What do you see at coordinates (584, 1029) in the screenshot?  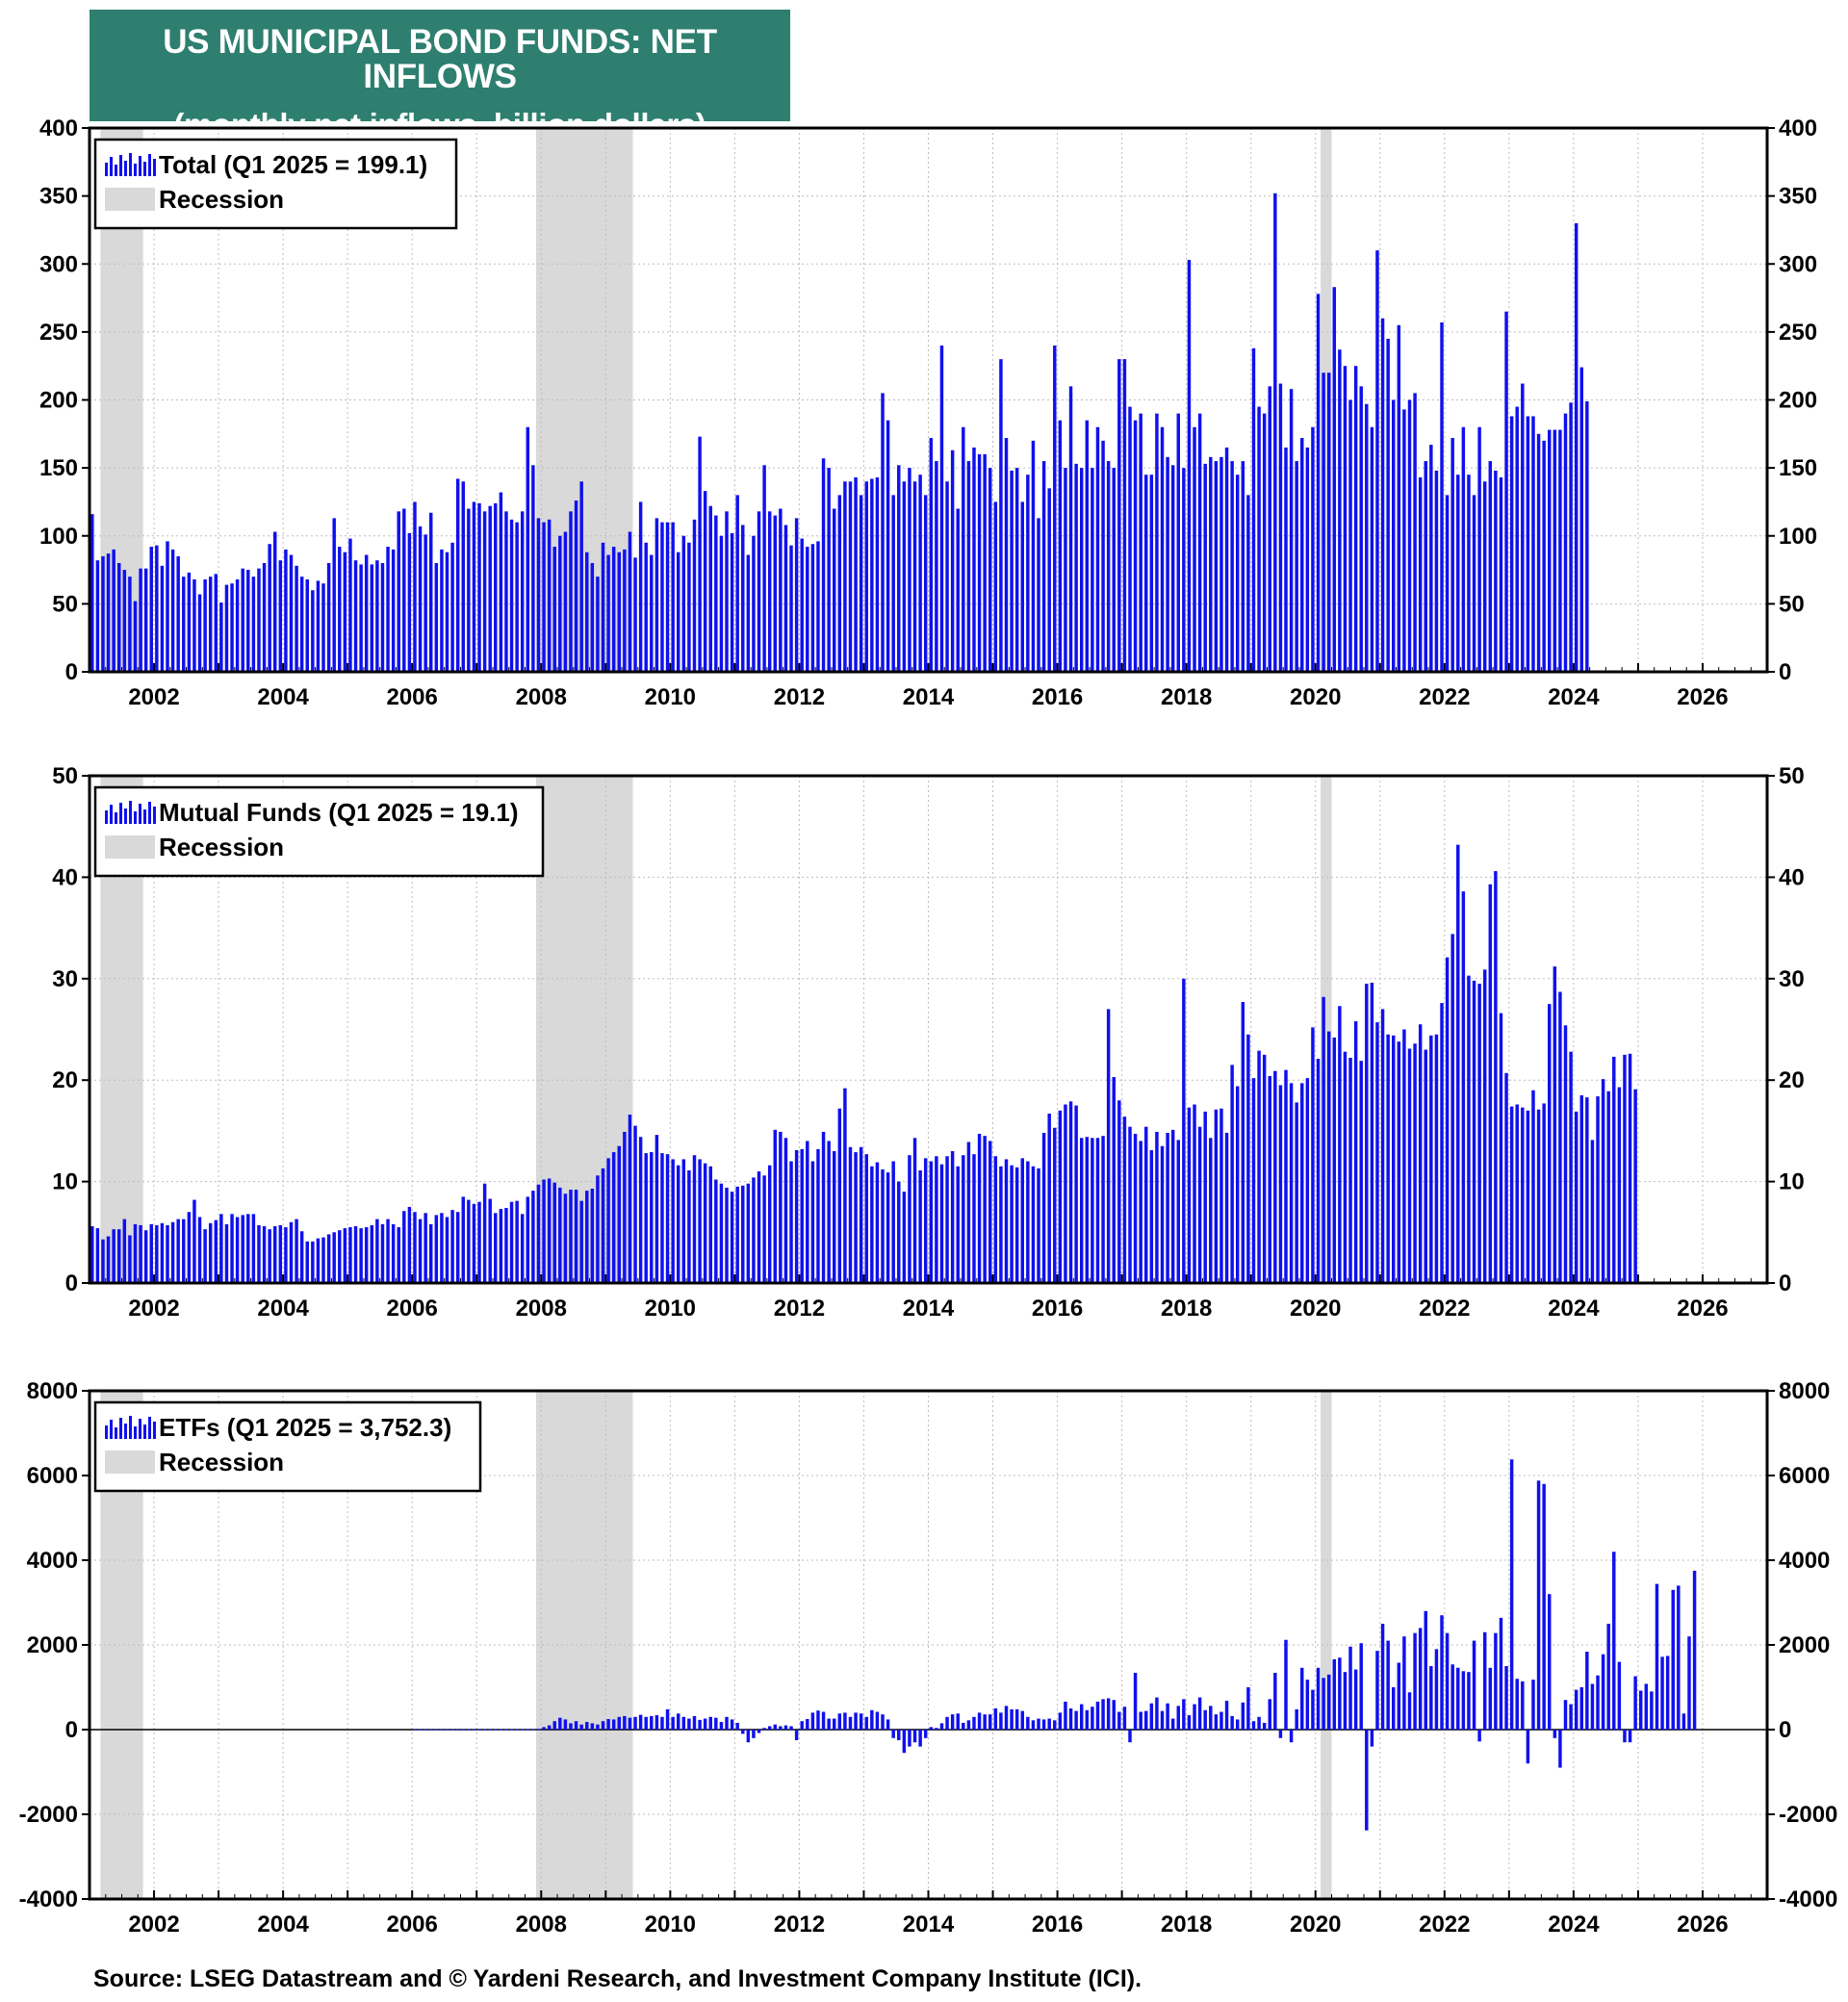 I see `recession-band` at bounding box center [584, 1029].